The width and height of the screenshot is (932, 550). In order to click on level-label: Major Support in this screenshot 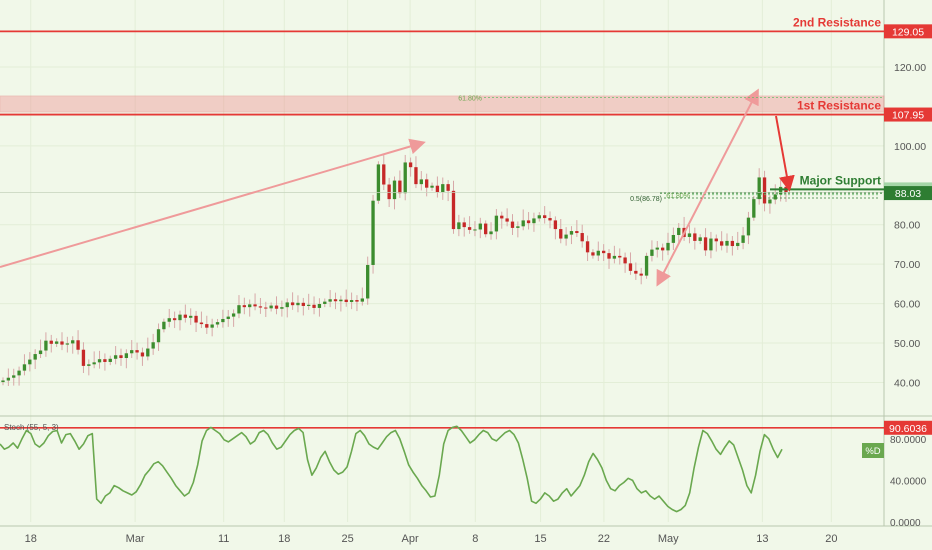, I will do `click(840, 180)`.